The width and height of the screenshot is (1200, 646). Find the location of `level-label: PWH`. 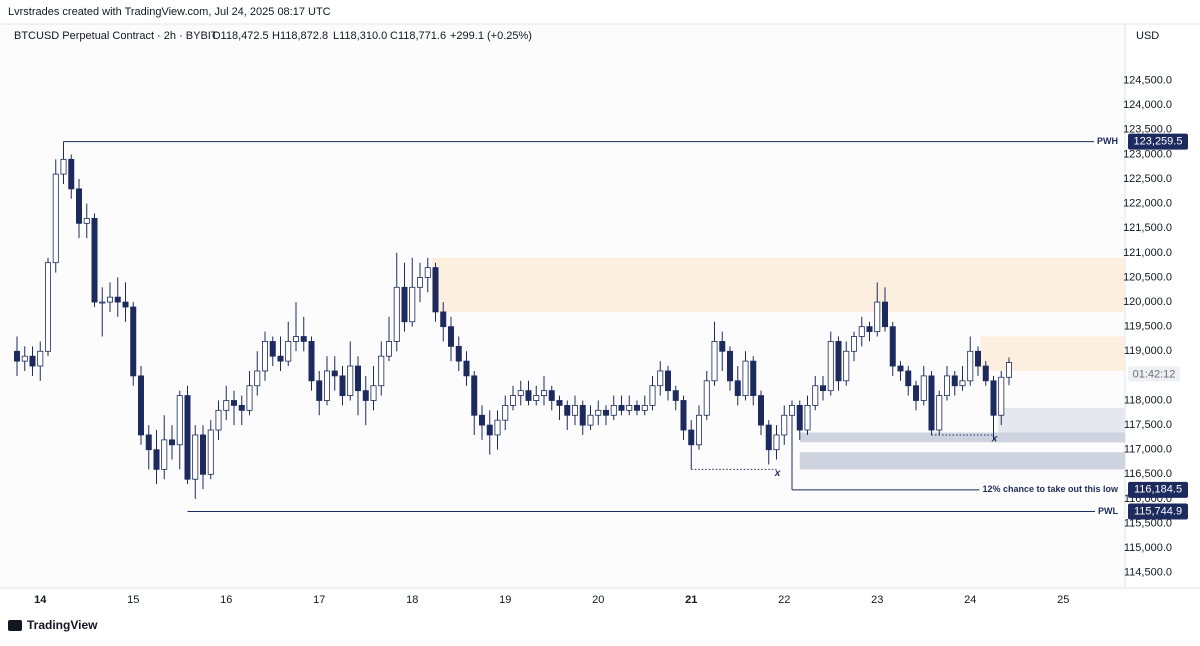

level-label: PWH is located at coordinates (1107, 141).